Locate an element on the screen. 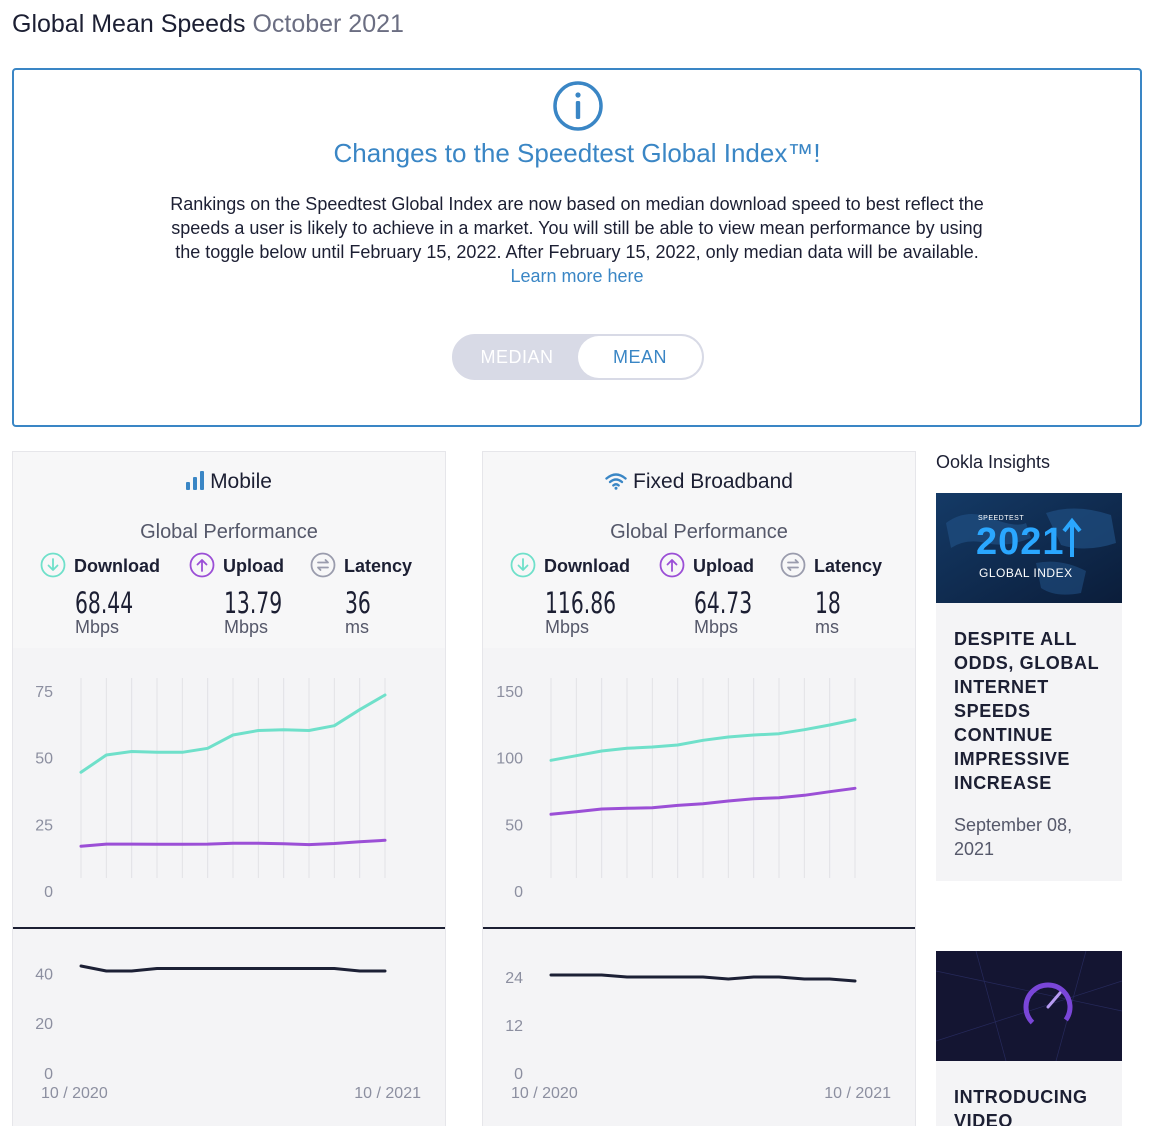 The height and width of the screenshot is (1126, 1176). upload-value: 13.79 is located at coordinates (253, 603).